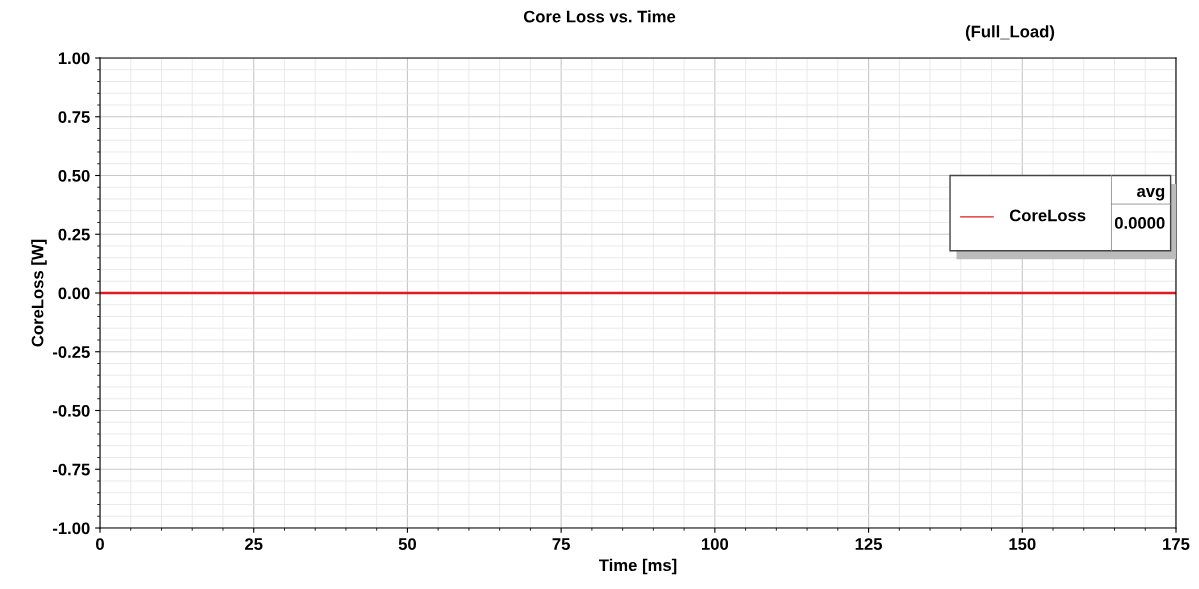 The image size is (1199, 589). What do you see at coordinates (869, 544) in the screenshot?
I see `x-tick-label: 125` at bounding box center [869, 544].